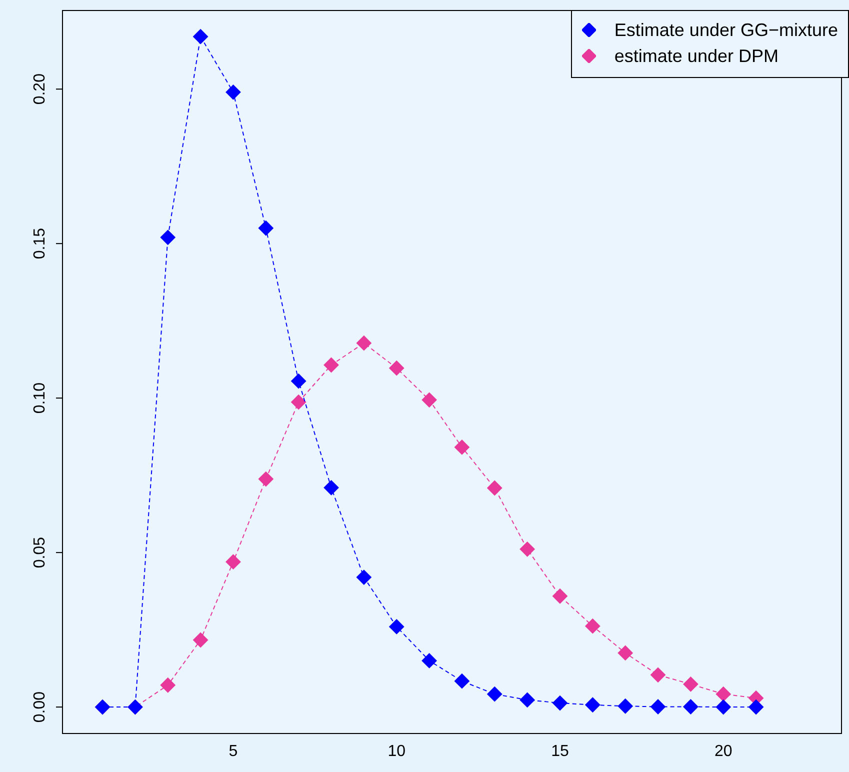 The width and height of the screenshot is (849, 772). Describe the element at coordinates (39, 244) in the screenshot. I see `y-tick-label: 0.15` at that location.